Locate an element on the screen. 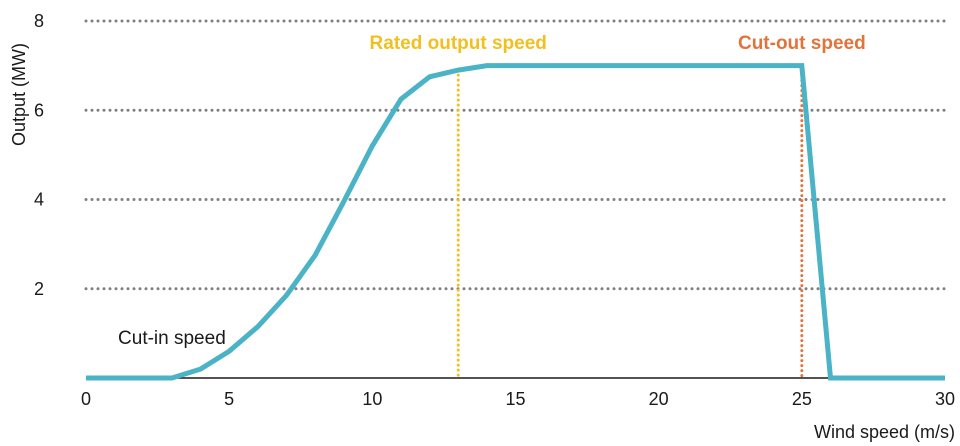 The image size is (960, 446). annotation-label-1: Rated output speed is located at coordinates (458, 43).